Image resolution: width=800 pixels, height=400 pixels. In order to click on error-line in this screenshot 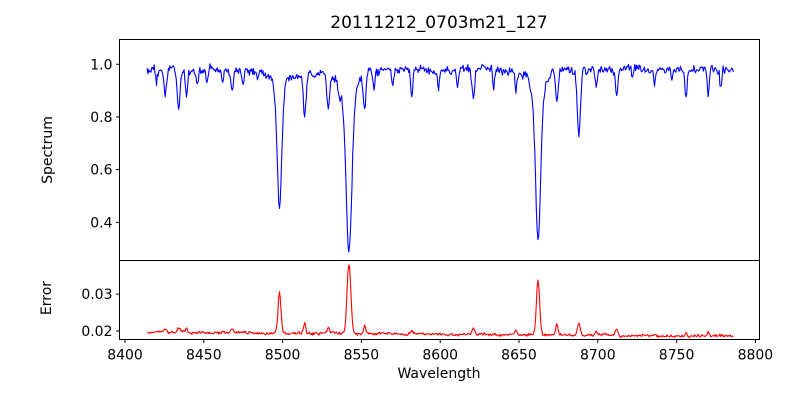, I will do `click(440, 301)`.